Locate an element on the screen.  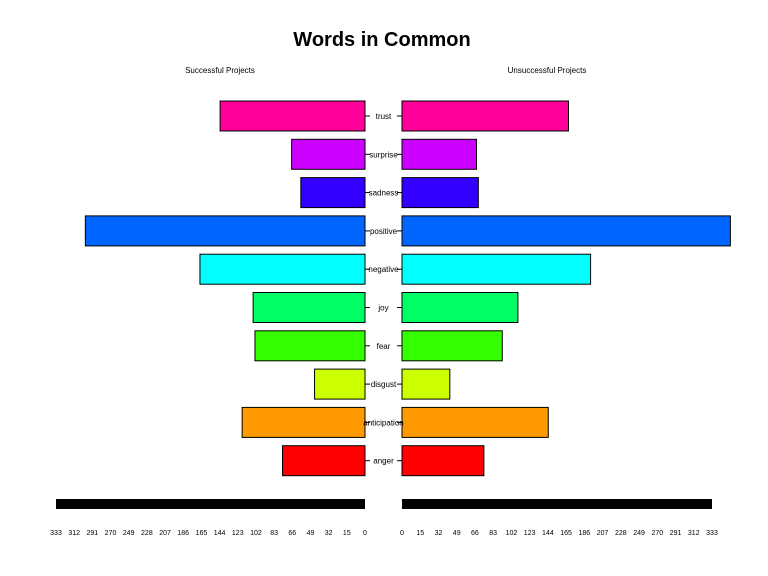
category-label-trust: trust is located at coordinates (384, 116).